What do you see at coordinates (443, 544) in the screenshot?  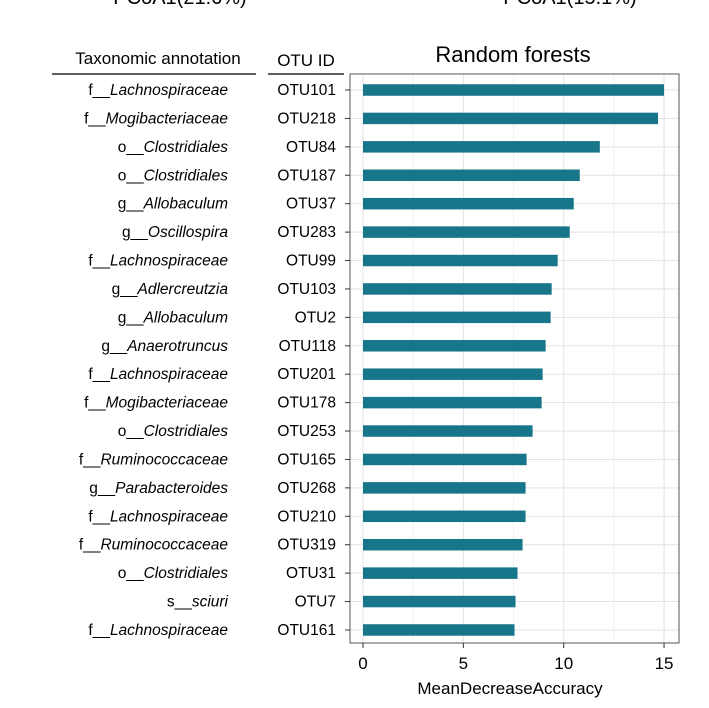 I see `bar-otu319` at bounding box center [443, 544].